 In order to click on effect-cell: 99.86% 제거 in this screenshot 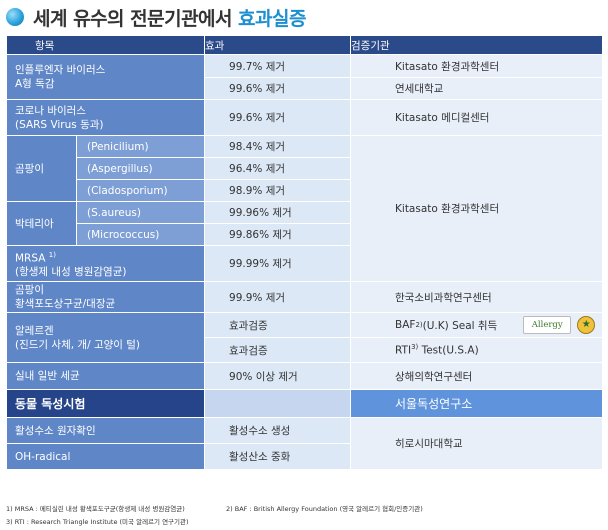, I will do `click(278, 234)`.